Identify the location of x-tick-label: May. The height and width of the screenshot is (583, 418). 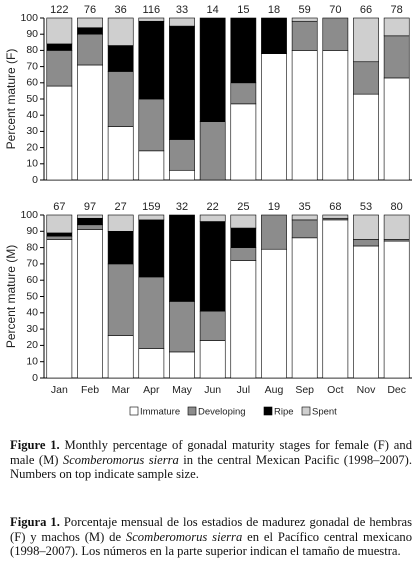
(182, 390).